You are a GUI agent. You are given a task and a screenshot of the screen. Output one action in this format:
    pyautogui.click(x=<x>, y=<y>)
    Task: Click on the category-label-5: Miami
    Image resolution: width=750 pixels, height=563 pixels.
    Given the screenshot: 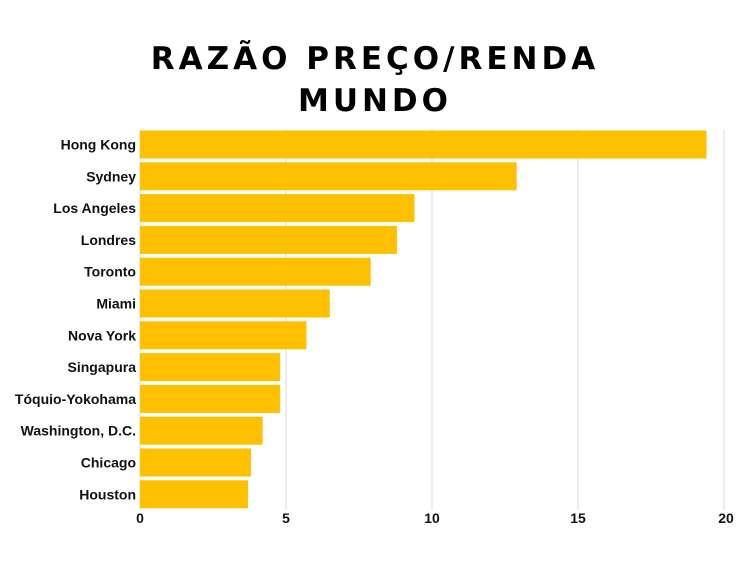 What is the action you would take?
    pyautogui.click(x=116, y=304)
    